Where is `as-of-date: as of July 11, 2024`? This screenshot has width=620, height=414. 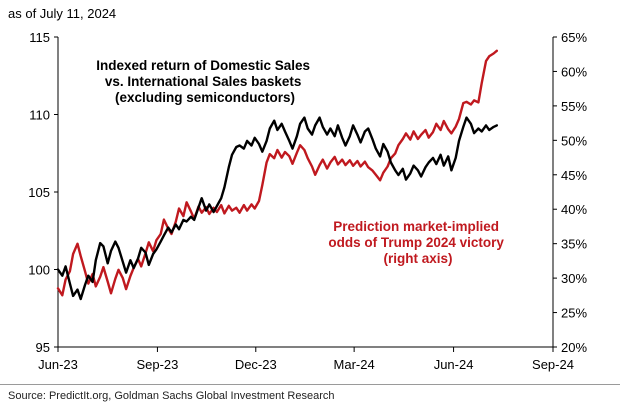
as-of-date: as of July 11, 2024 is located at coordinates (62, 13).